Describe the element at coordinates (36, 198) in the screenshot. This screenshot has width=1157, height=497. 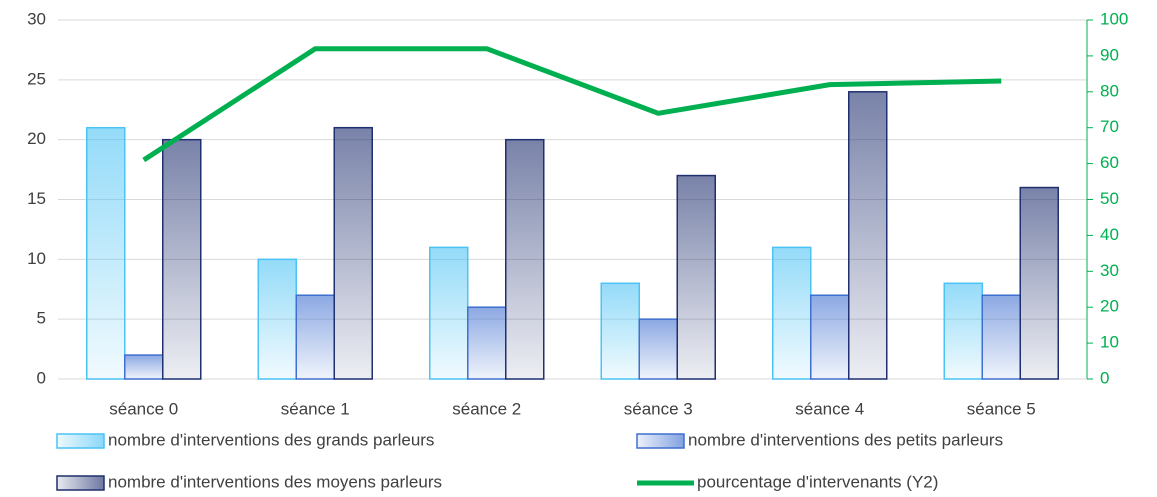
I see `y-tick-label: 15` at that location.